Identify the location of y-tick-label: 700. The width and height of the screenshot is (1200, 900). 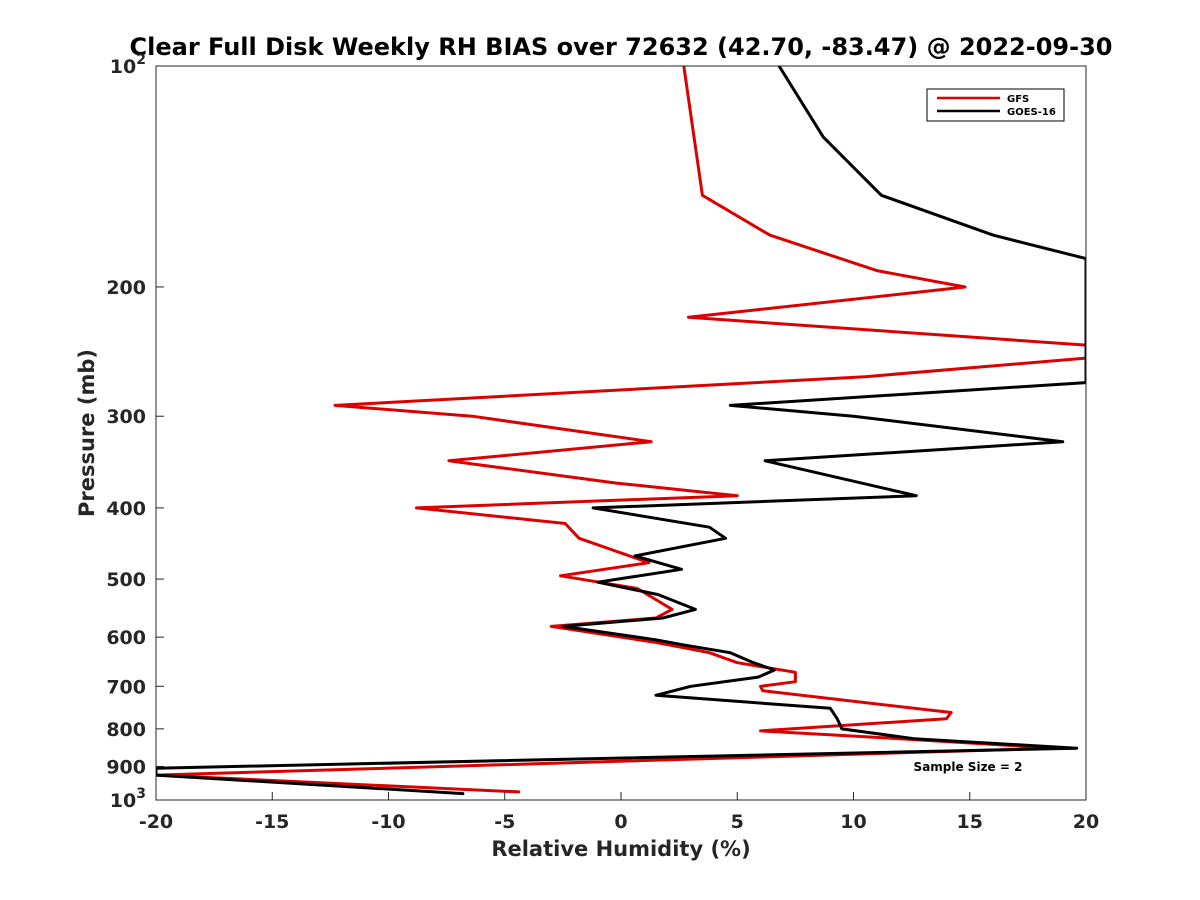
(126, 687).